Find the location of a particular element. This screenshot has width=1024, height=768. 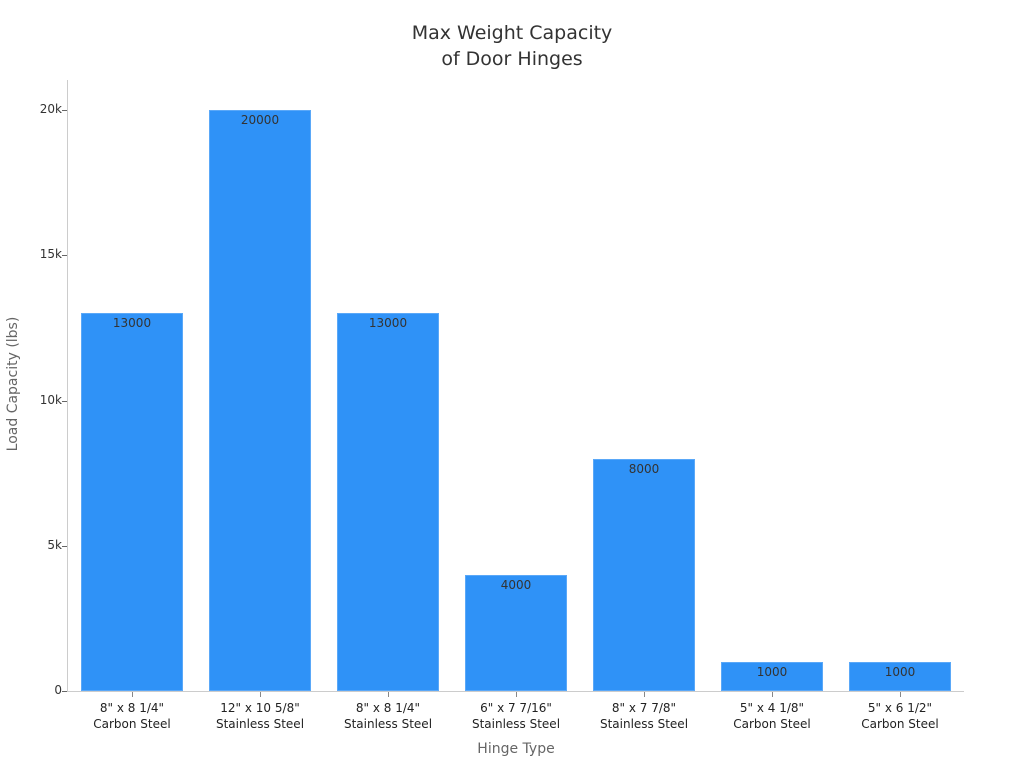

y-tick-label: 20k is located at coordinates (50, 109).